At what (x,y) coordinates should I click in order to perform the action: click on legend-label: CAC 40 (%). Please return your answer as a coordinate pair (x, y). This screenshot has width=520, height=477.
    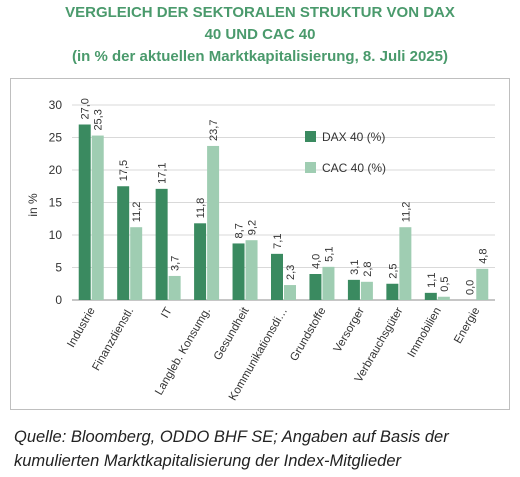
    Looking at the image, I should click on (354, 168).